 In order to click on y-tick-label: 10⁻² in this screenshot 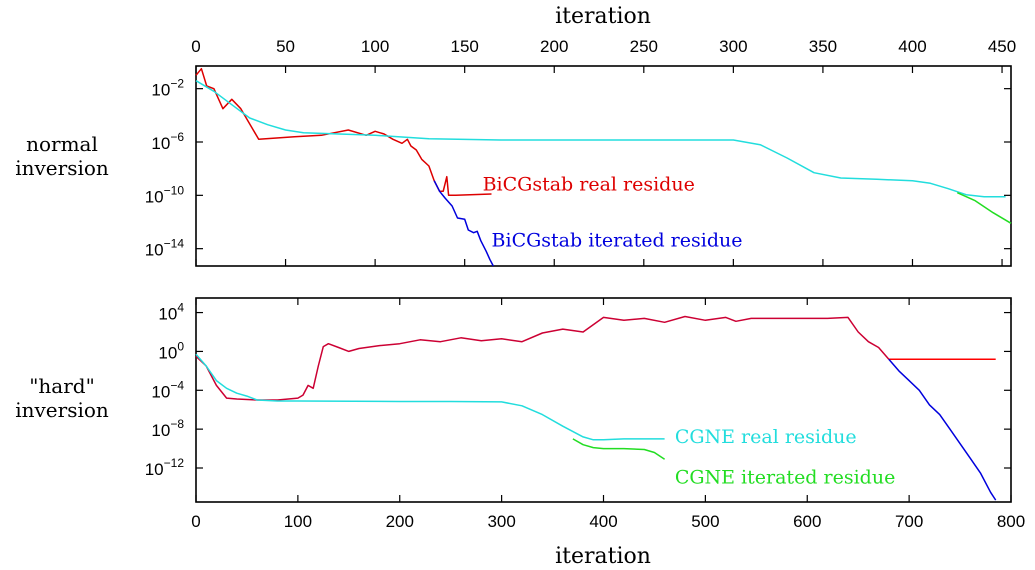, I will do `click(167, 88)`.